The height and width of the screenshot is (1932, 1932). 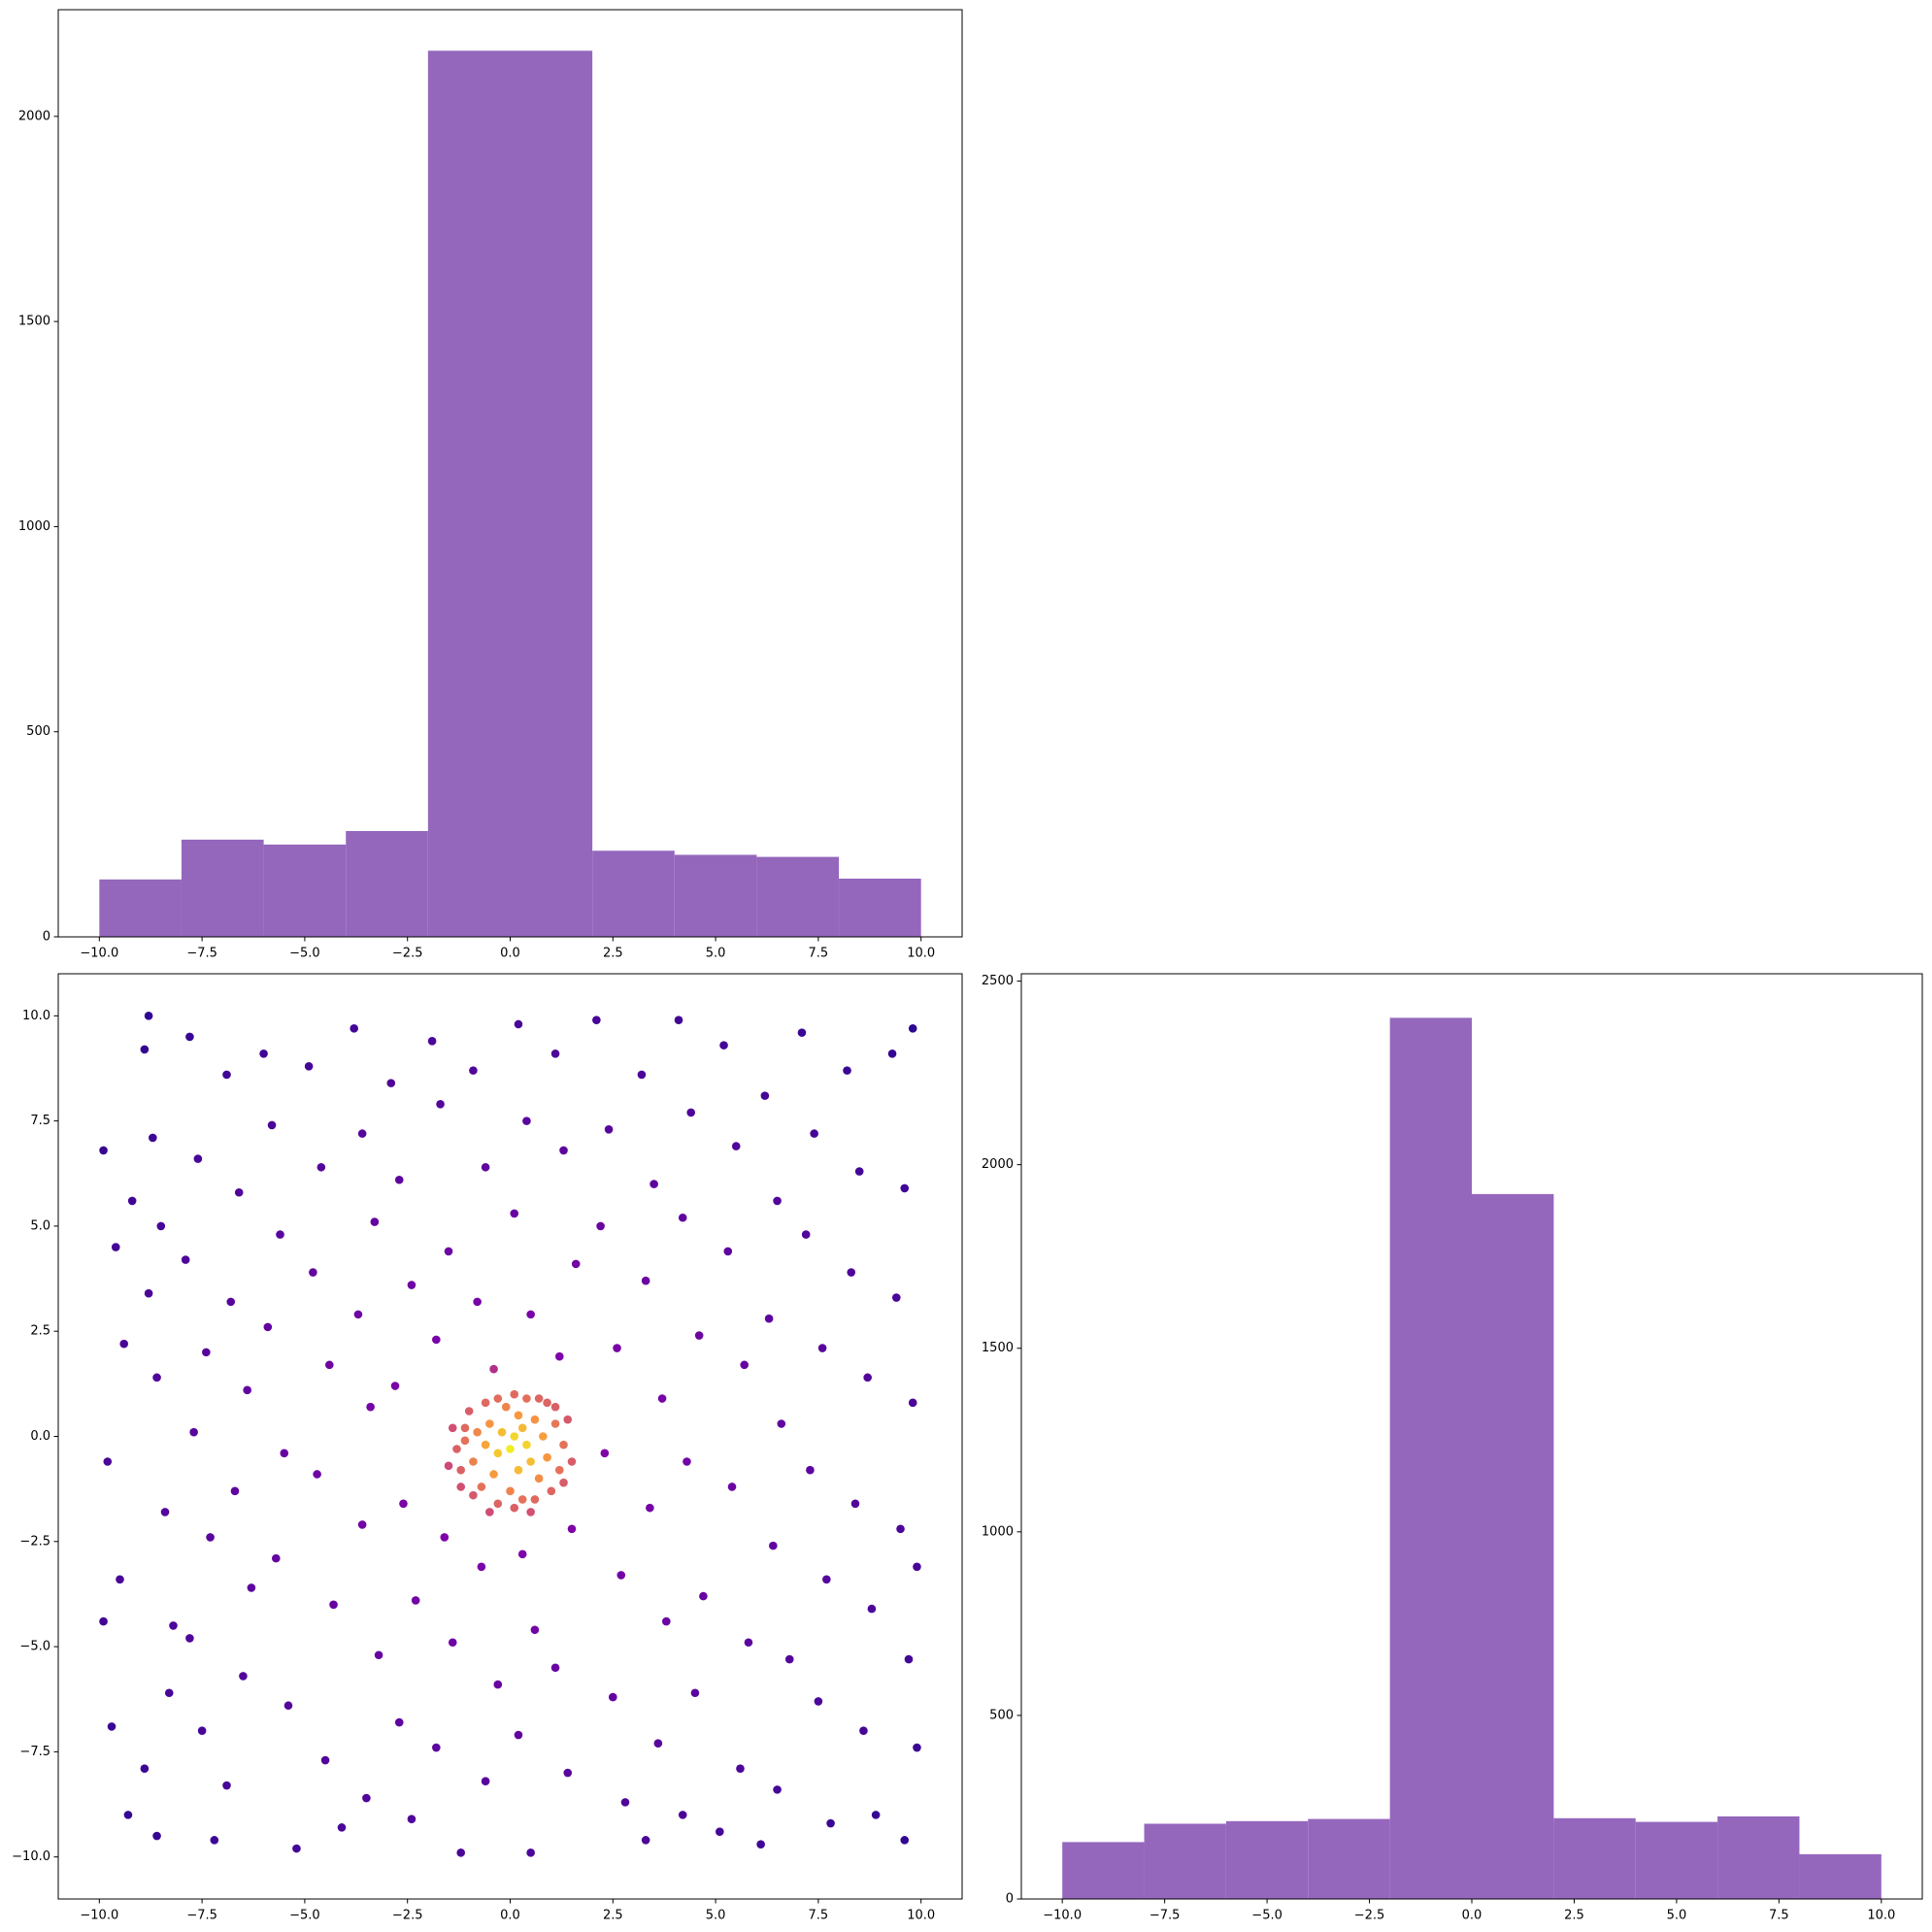 I want to click on y-tick-label: 2000, so click(x=34, y=116).